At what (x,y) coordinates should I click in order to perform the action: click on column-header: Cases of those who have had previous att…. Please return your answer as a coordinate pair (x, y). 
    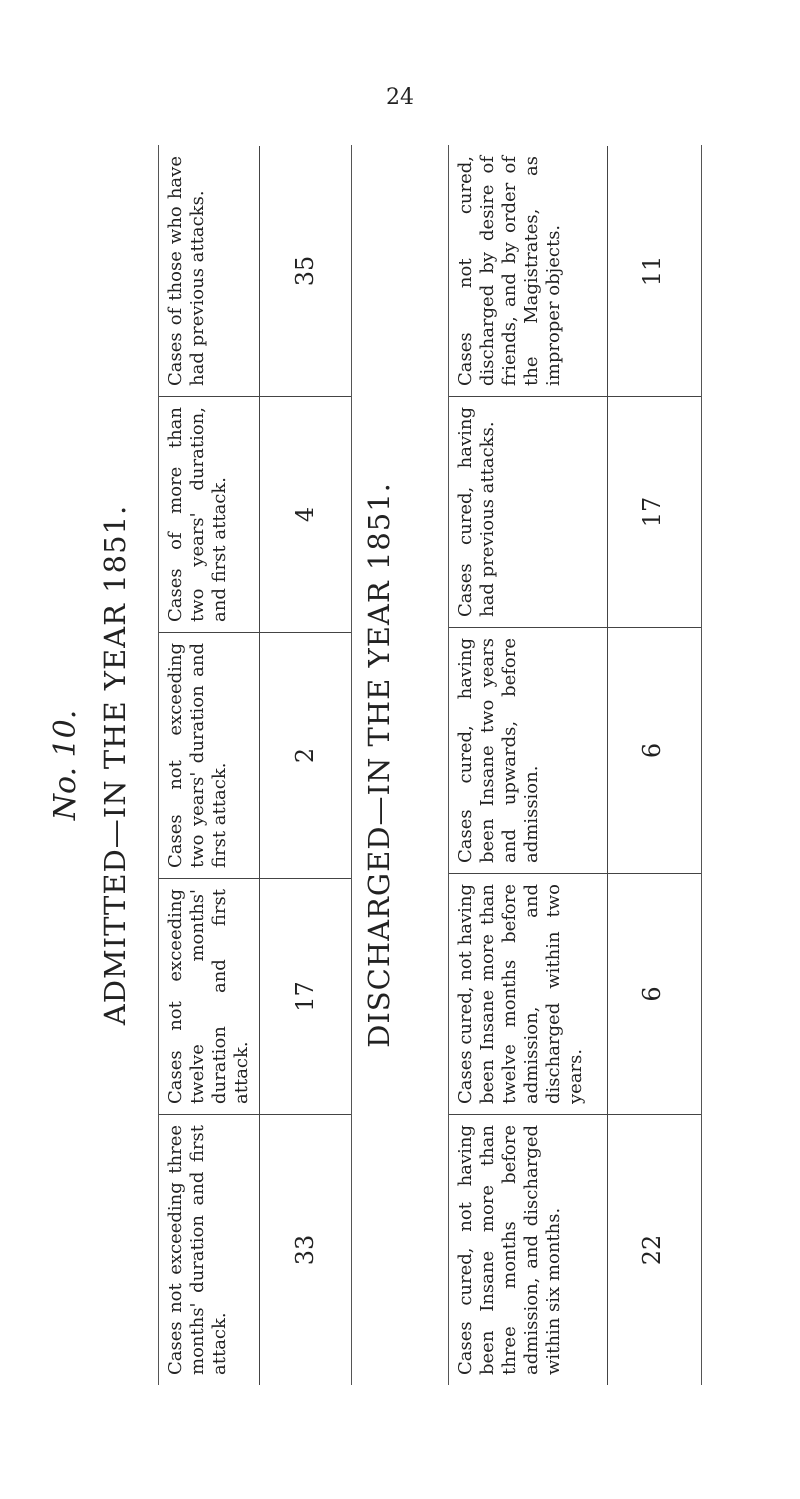
    Looking at the image, I should click on (186, 271).